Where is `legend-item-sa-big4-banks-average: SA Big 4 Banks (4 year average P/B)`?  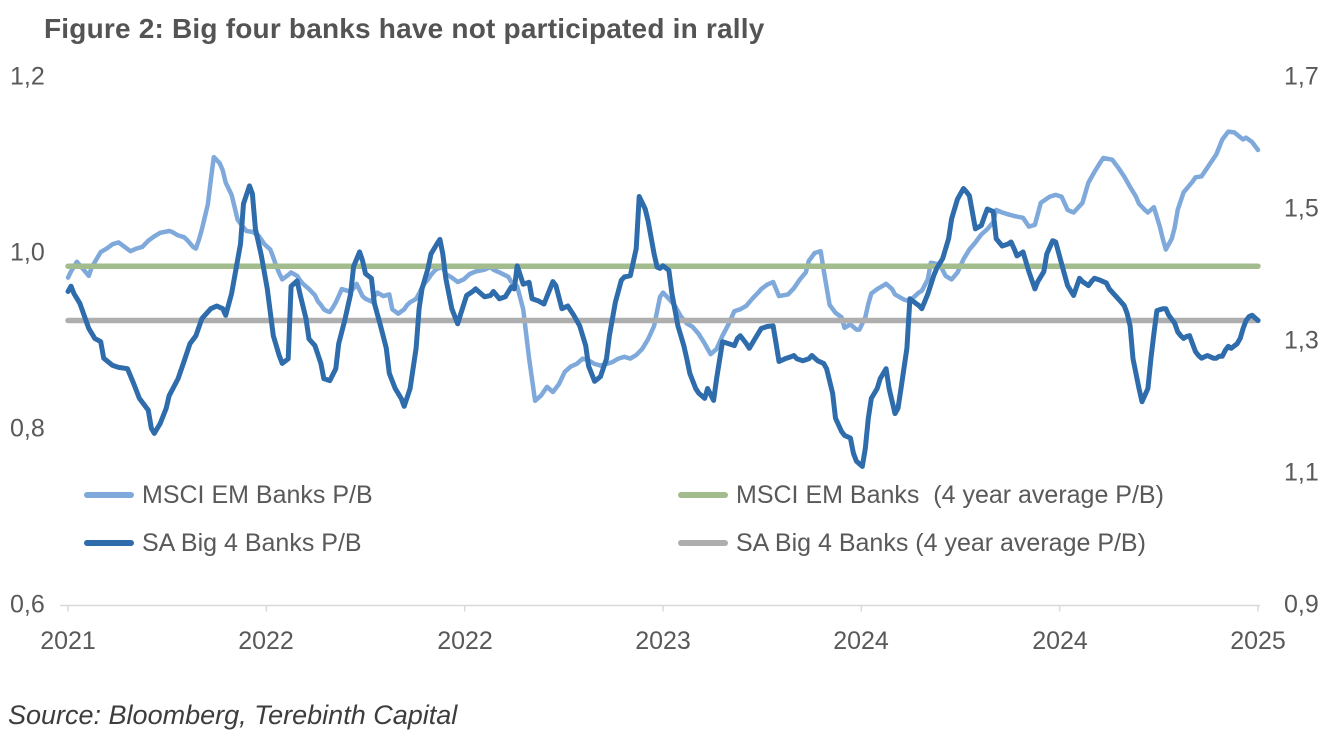 legend-item-sa-big4-banks-average: SA Big 4 Banks (4 year average P/B) is located at coordinates (912, 543).